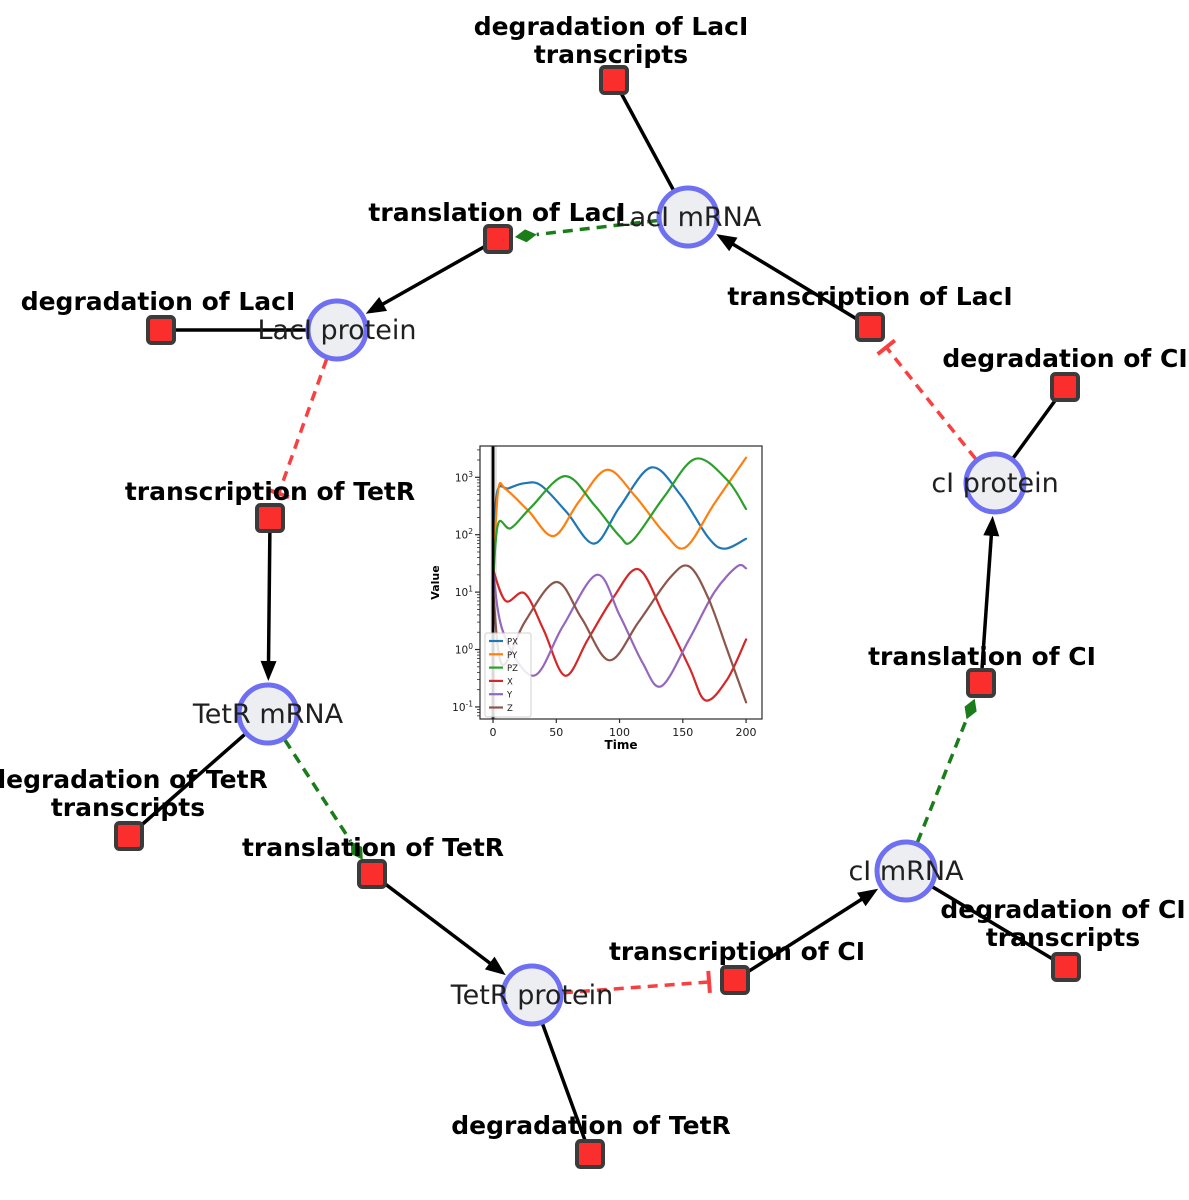  What do you see at coordinates (495, 966) in the screenshot?
I see `edge-translation_tetR-tetR_protein-arrowhead` at bounding box center [495, 966].